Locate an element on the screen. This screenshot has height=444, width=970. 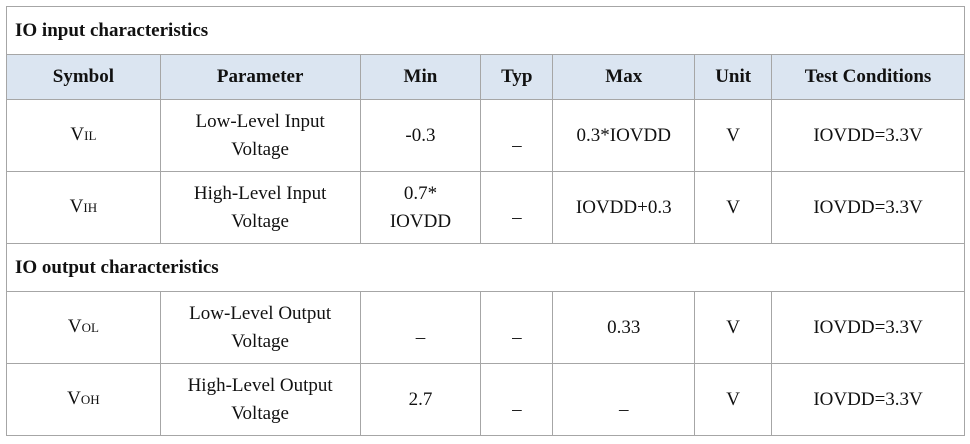
cell-text: 0.33 is located at coordinates (624, 327).